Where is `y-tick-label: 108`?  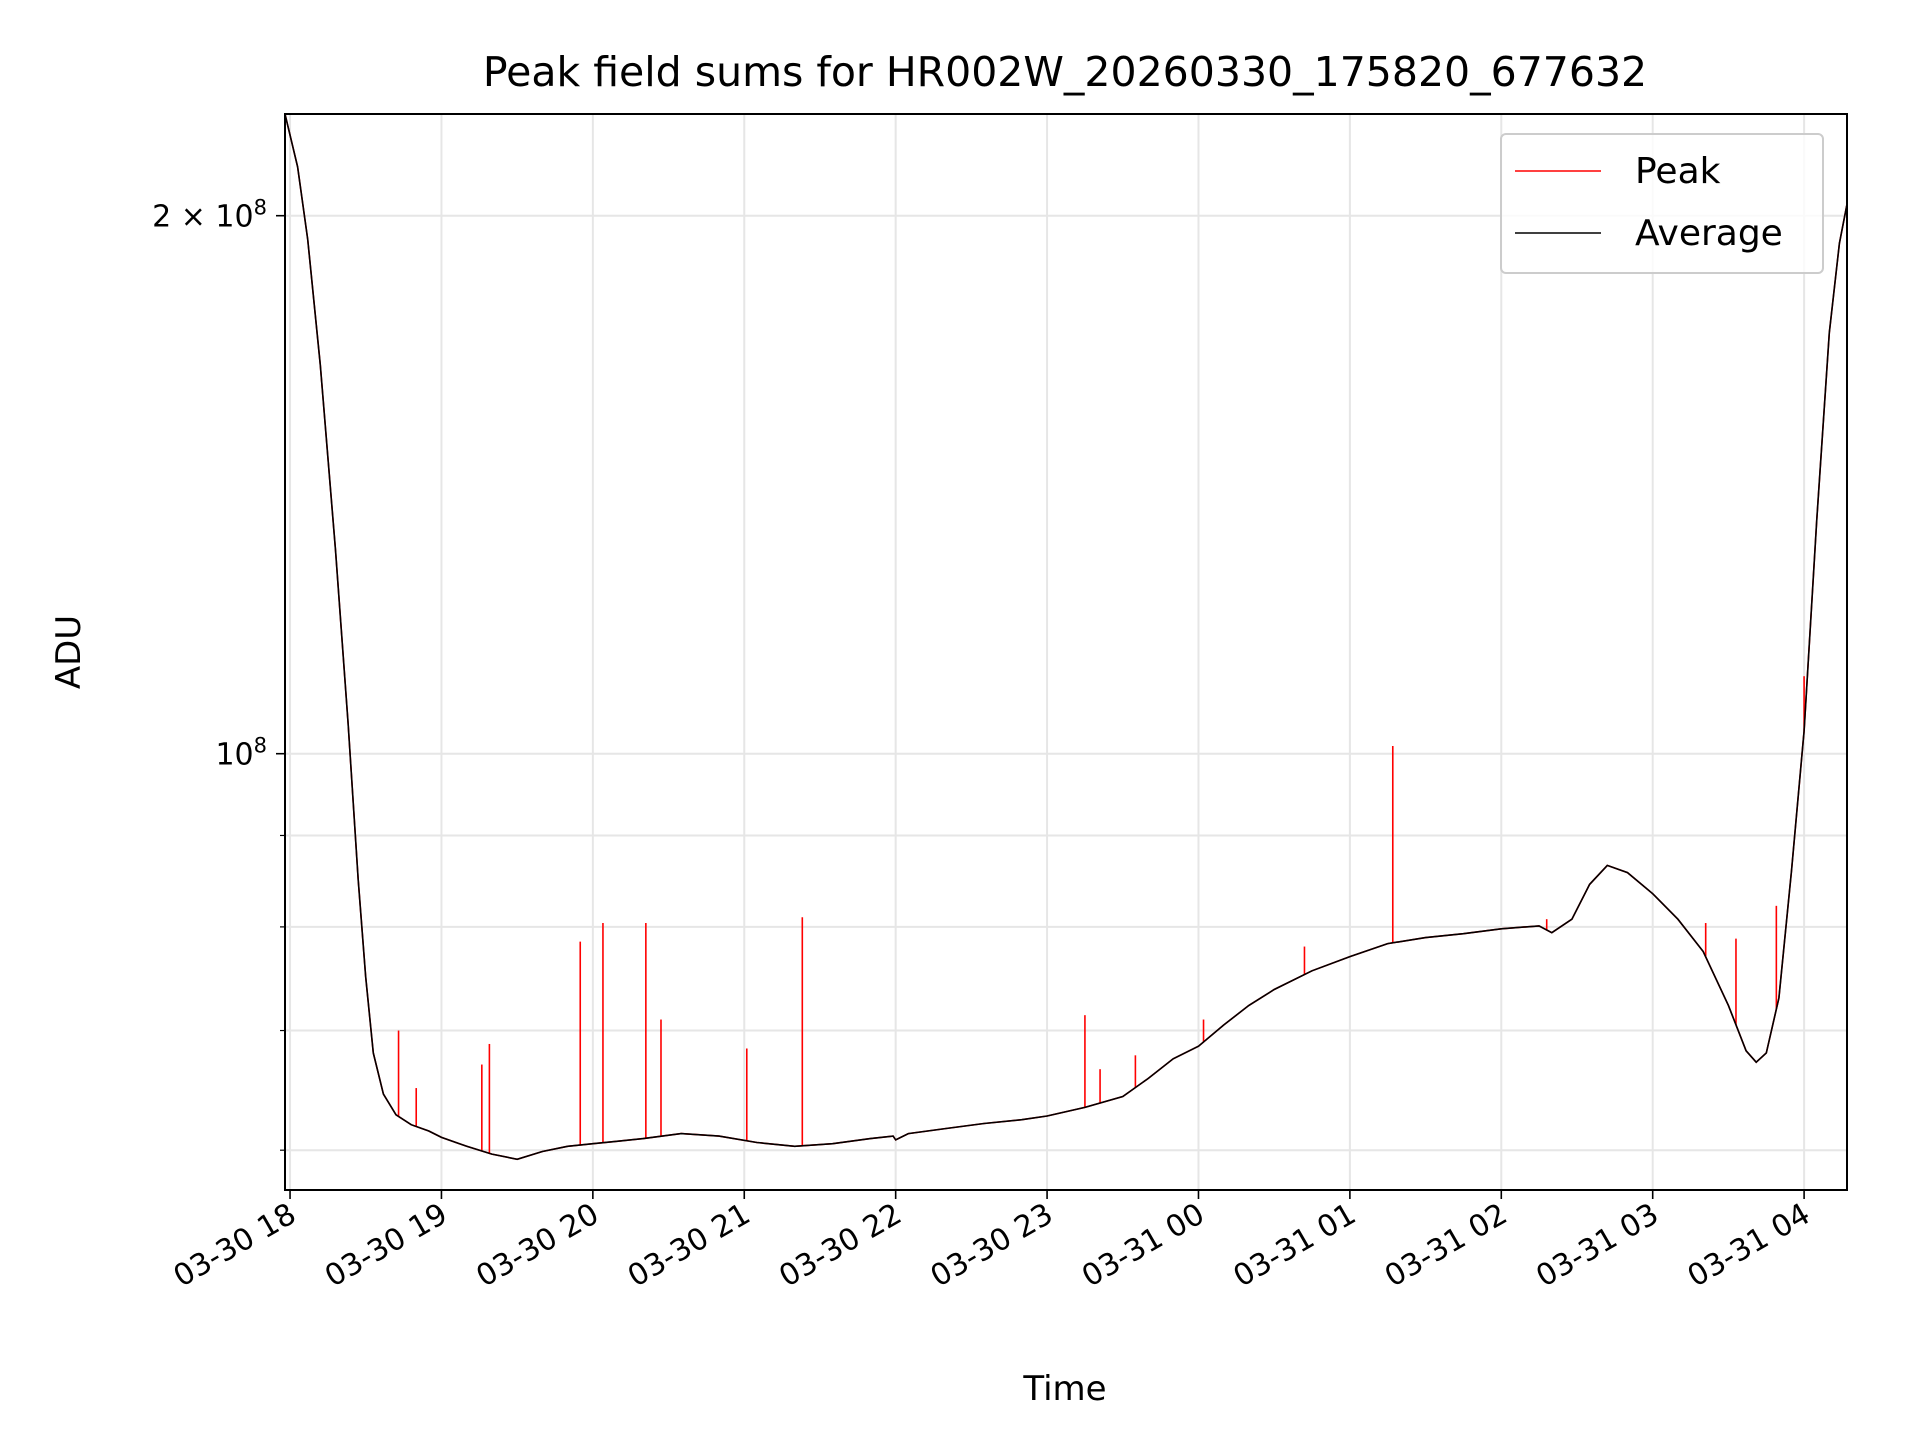
y-tick-label: 108 is located at coordinates (241, 753).